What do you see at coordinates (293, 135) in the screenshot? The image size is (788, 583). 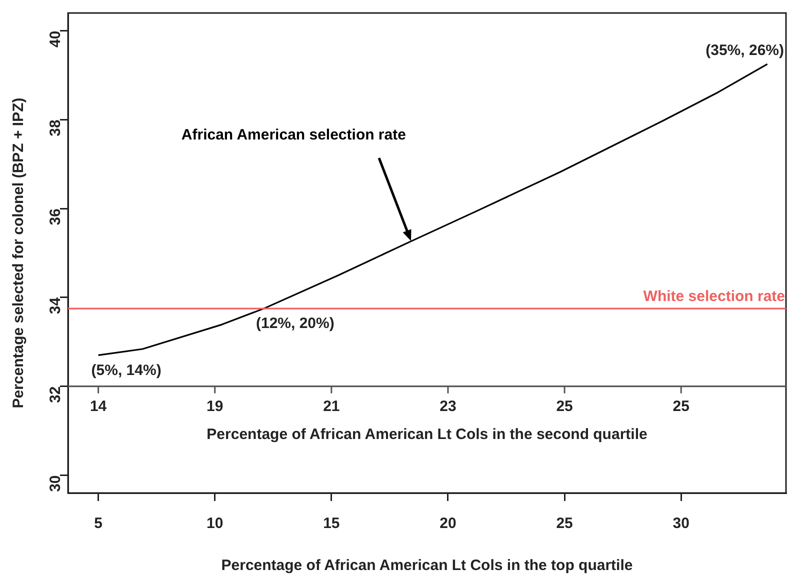 I see `text: African American selection rate` at bounding box center [293, 135].